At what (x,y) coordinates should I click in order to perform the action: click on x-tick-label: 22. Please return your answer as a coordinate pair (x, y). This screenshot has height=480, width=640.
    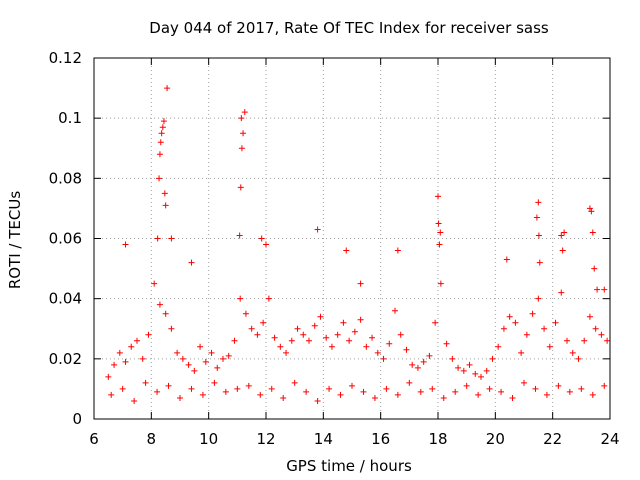
    Looking at the image, I should click on (552, 439).